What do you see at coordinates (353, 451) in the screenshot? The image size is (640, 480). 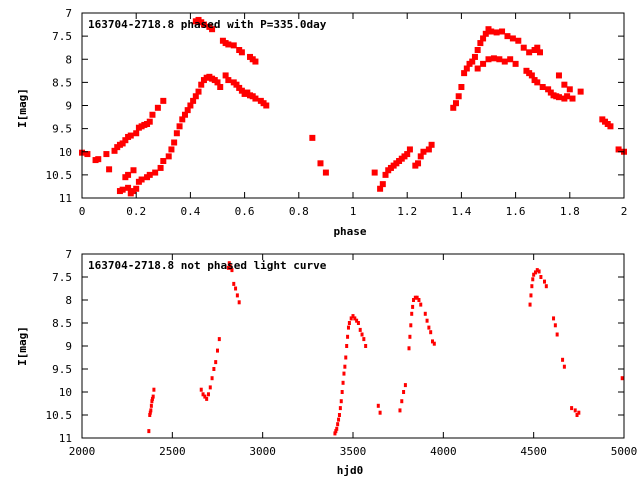 I see `unphased-x-tick-label: 3500` at bounding box center [353, 451].